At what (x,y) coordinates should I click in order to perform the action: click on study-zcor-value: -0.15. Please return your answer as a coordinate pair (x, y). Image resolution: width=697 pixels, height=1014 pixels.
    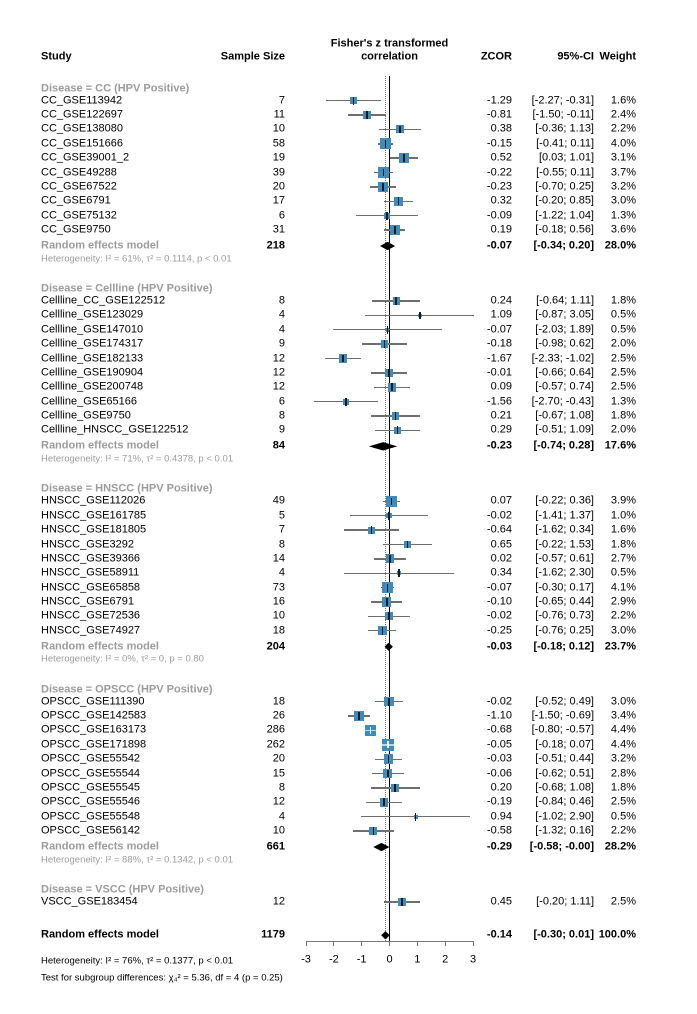
    Looking at the image, I should click on (499, 143).